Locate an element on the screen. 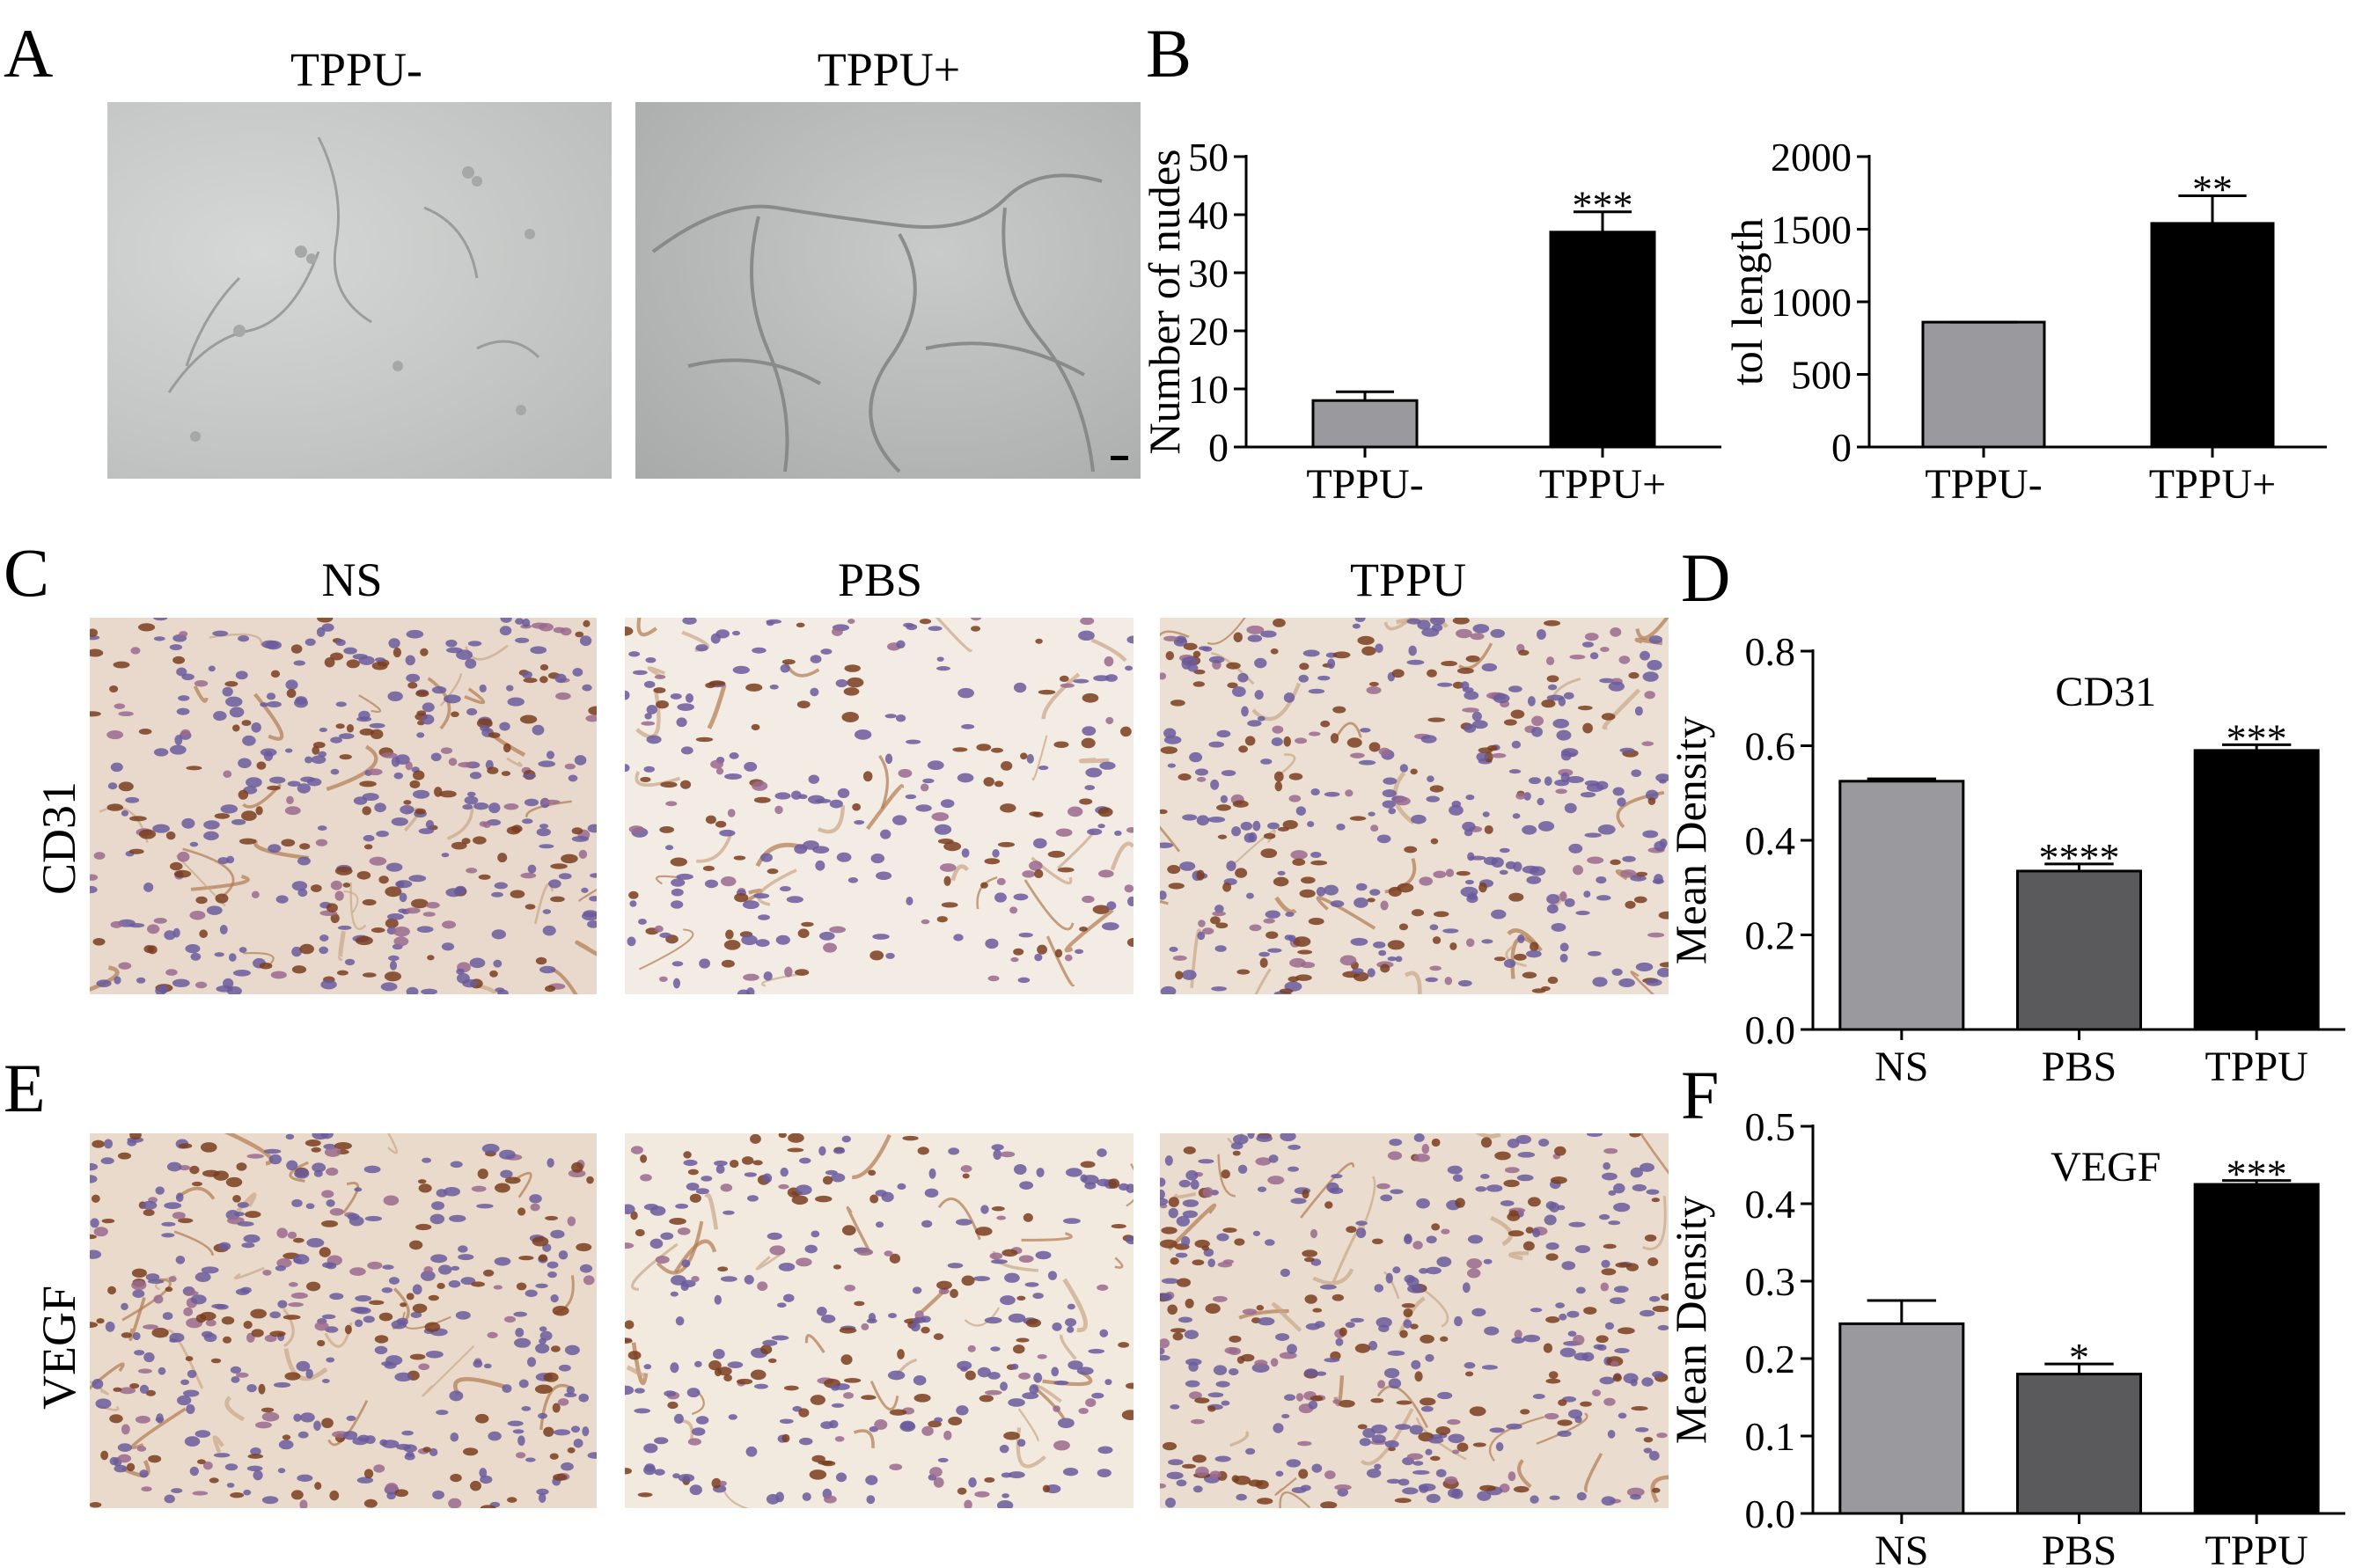  y-tick-label: 1500 is located at coordinates (1811, 230).